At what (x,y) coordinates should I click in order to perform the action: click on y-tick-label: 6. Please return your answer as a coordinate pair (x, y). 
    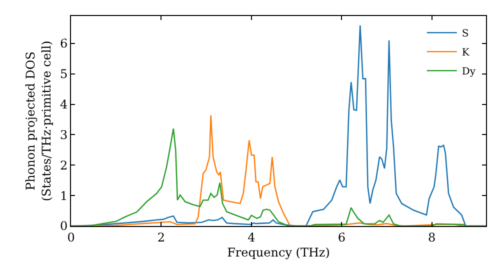
    Looking at the image, I should click on (64, 43).